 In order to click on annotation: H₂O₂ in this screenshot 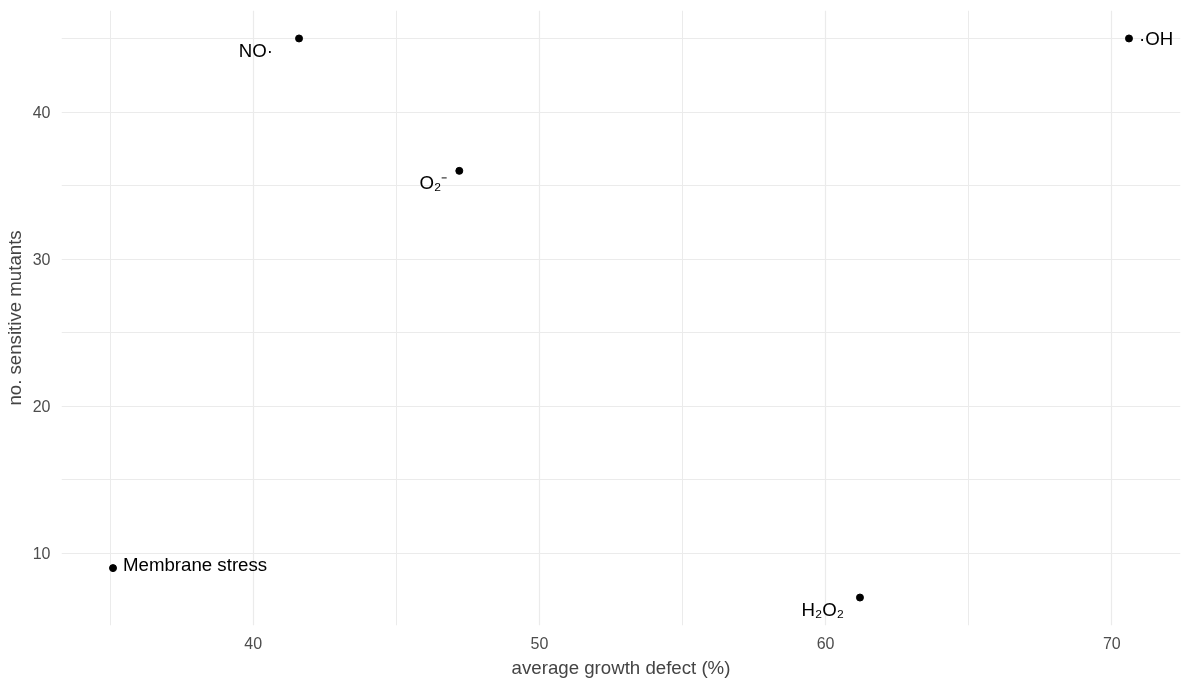, I will do `click(822, 610)`.